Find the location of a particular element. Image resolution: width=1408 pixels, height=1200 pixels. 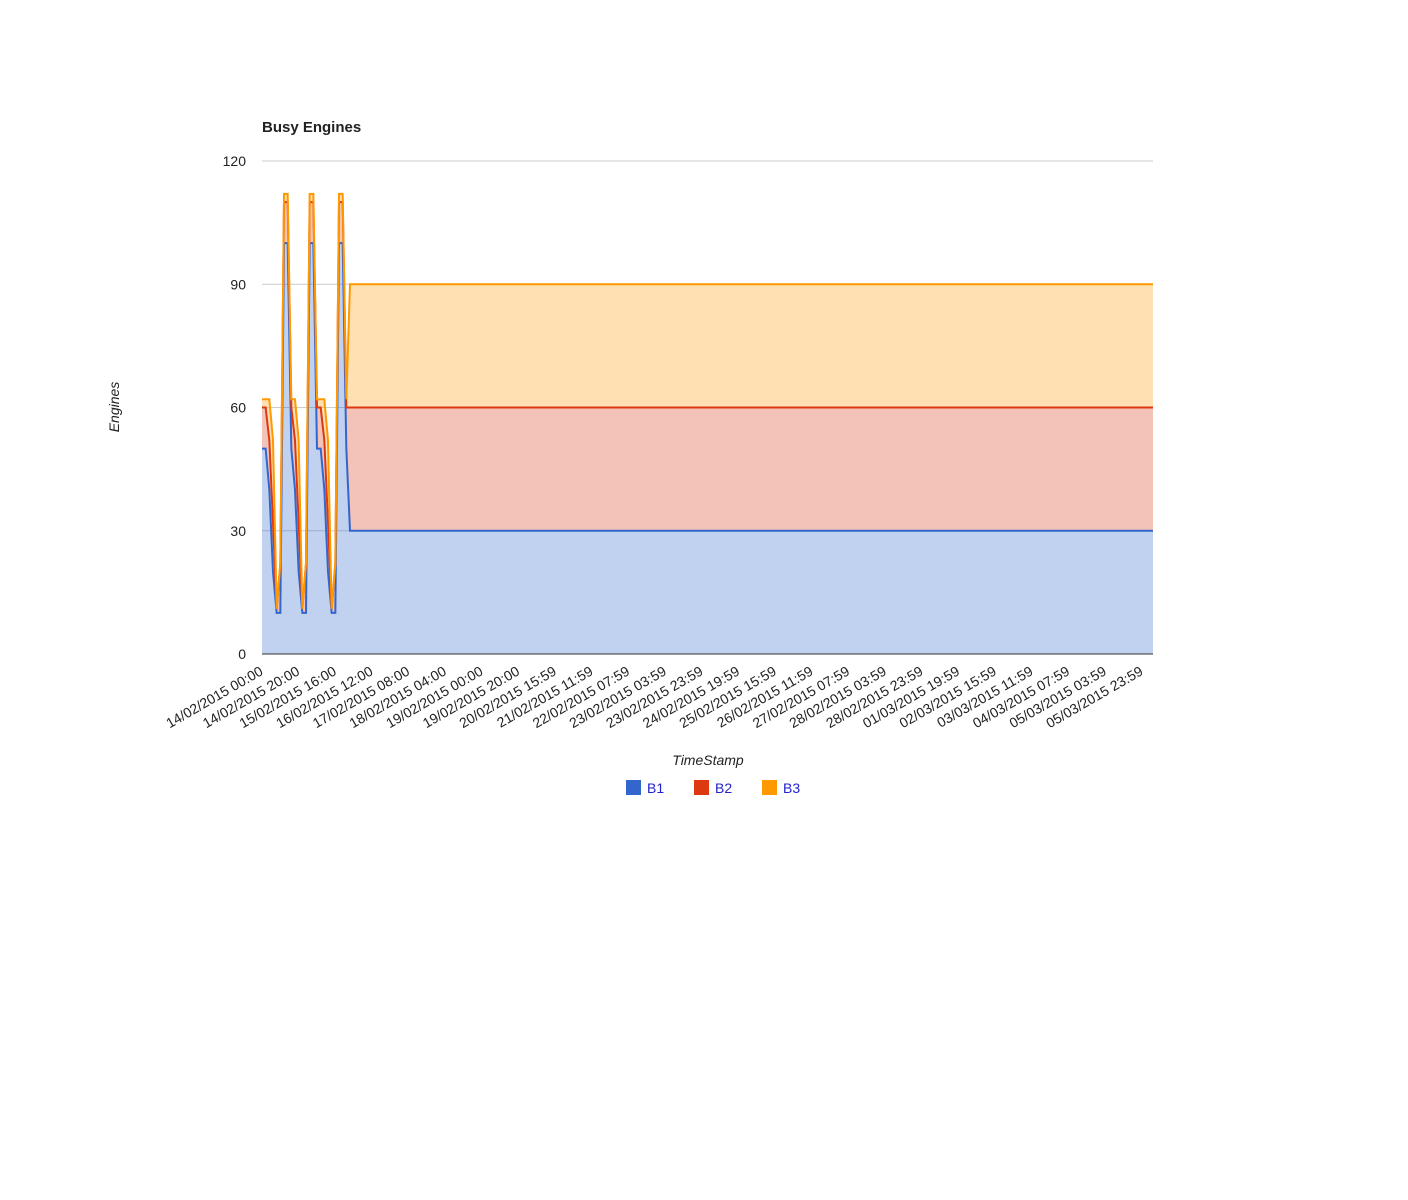

chart-title: Busy Engines is located at coordinates (311, 127).